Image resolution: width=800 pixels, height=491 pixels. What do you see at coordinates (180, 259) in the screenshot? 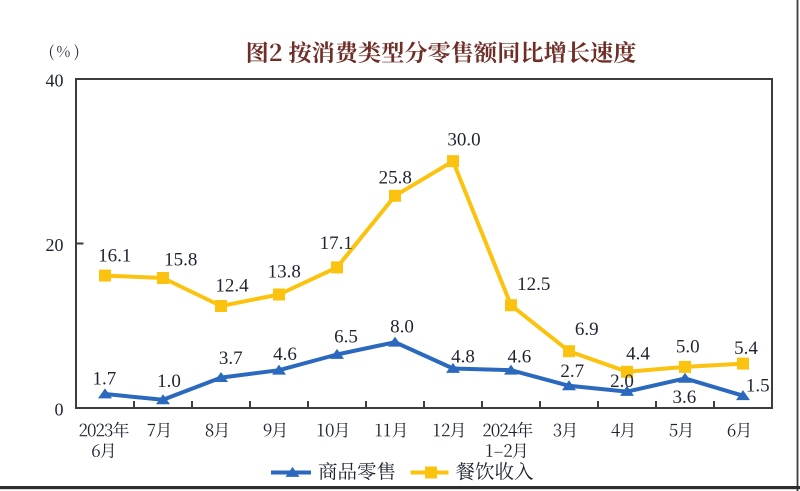
I see `svg-text: 15.8` at bounding box center [180, 259].